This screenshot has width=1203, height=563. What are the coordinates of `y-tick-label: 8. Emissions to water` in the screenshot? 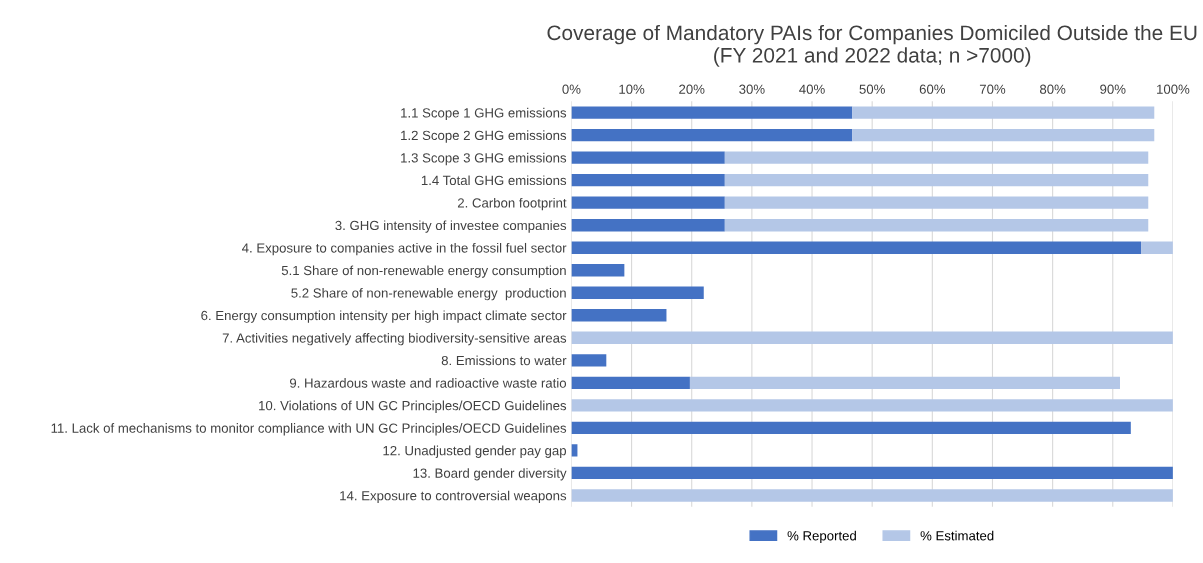 It's located at (504, 360).